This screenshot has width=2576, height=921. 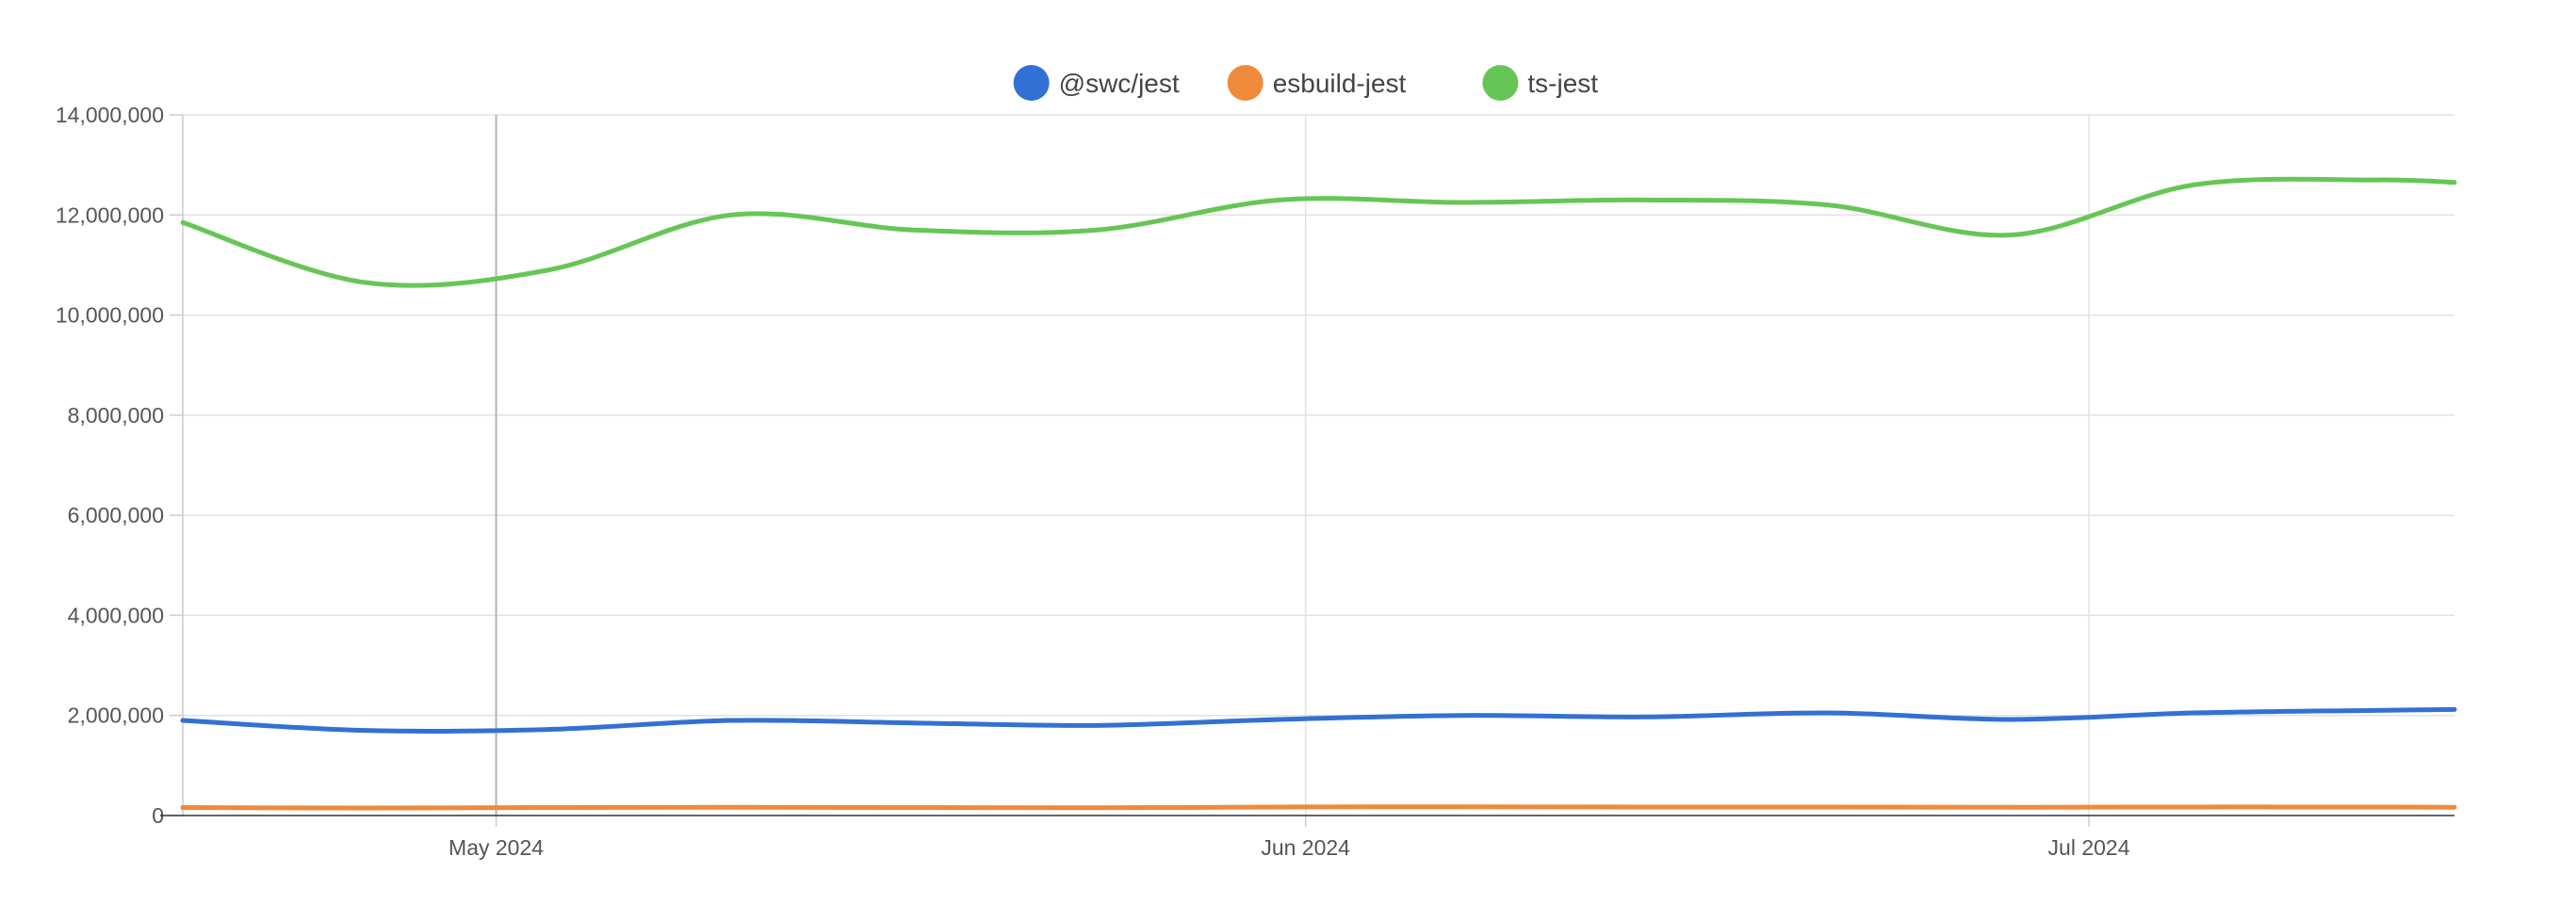 I want to click on series-line-esbuild-jest, so click(x=1318, y=807).